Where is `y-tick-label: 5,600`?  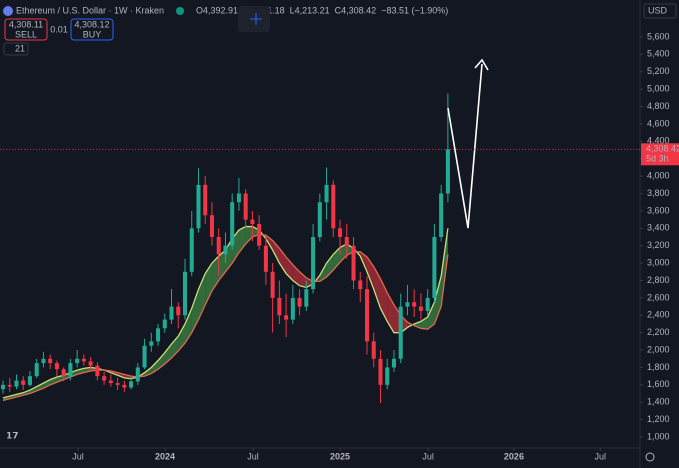
y-tick-label: 5,600 is located at coordinates (658, 36).